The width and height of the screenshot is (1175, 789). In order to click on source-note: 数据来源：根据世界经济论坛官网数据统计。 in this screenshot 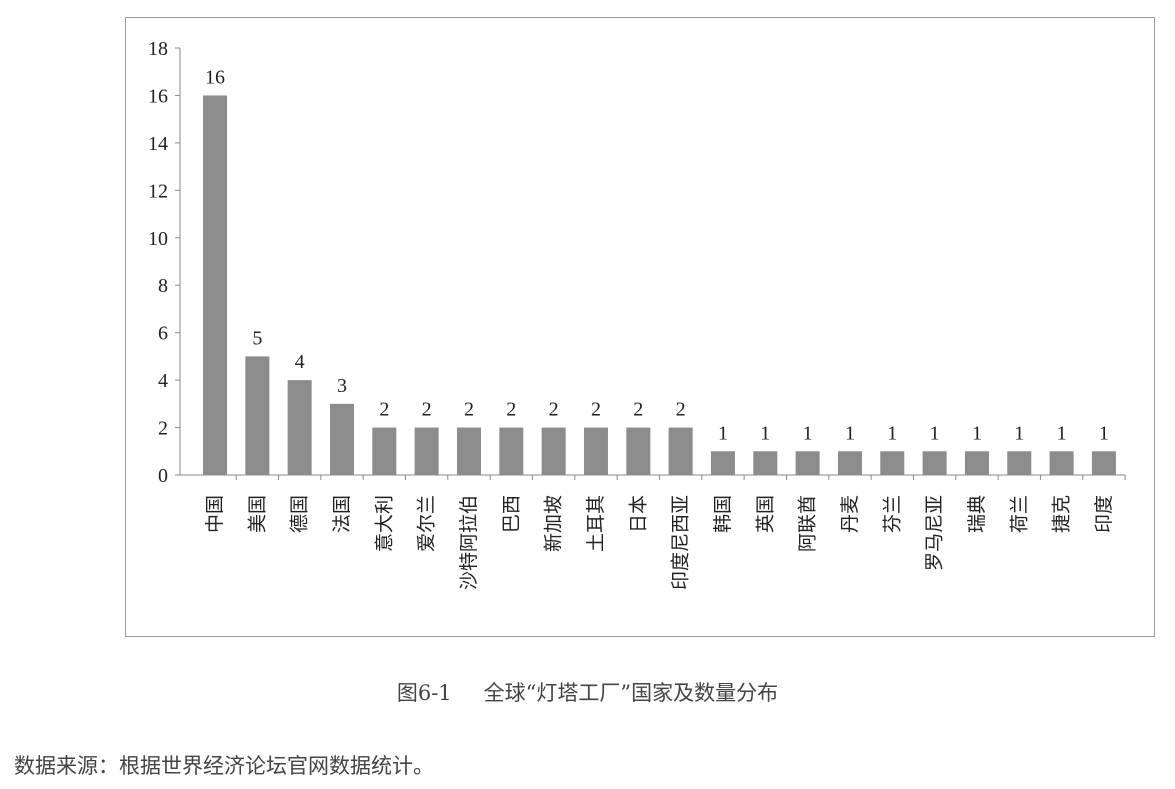, I will do `click(224, 766)`.